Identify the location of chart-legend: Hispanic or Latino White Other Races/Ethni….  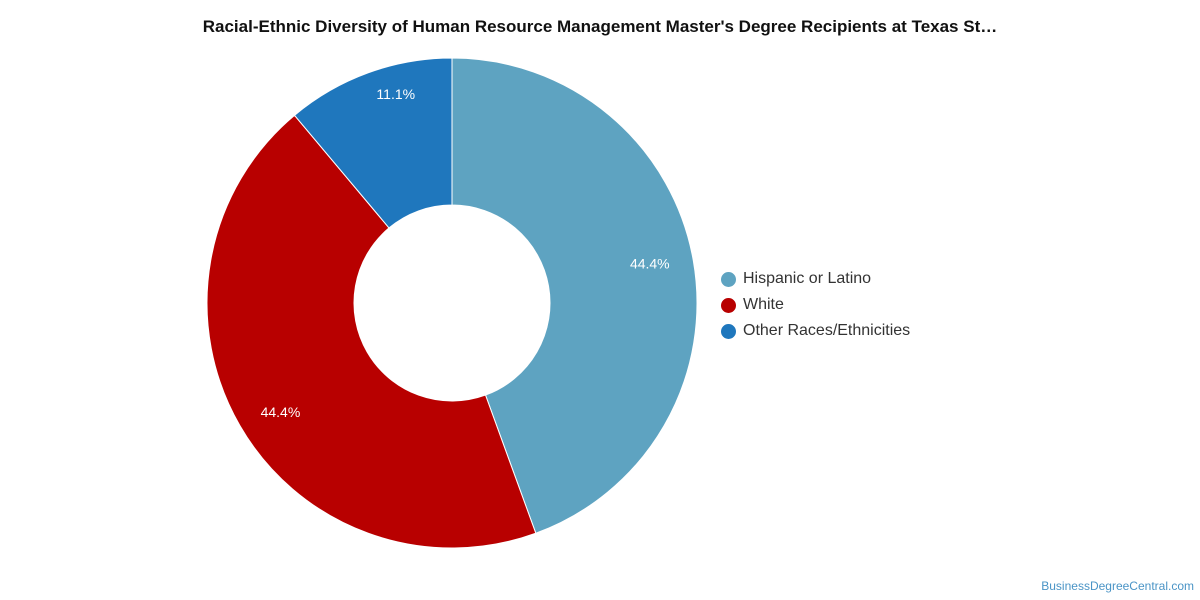
(815, 305).